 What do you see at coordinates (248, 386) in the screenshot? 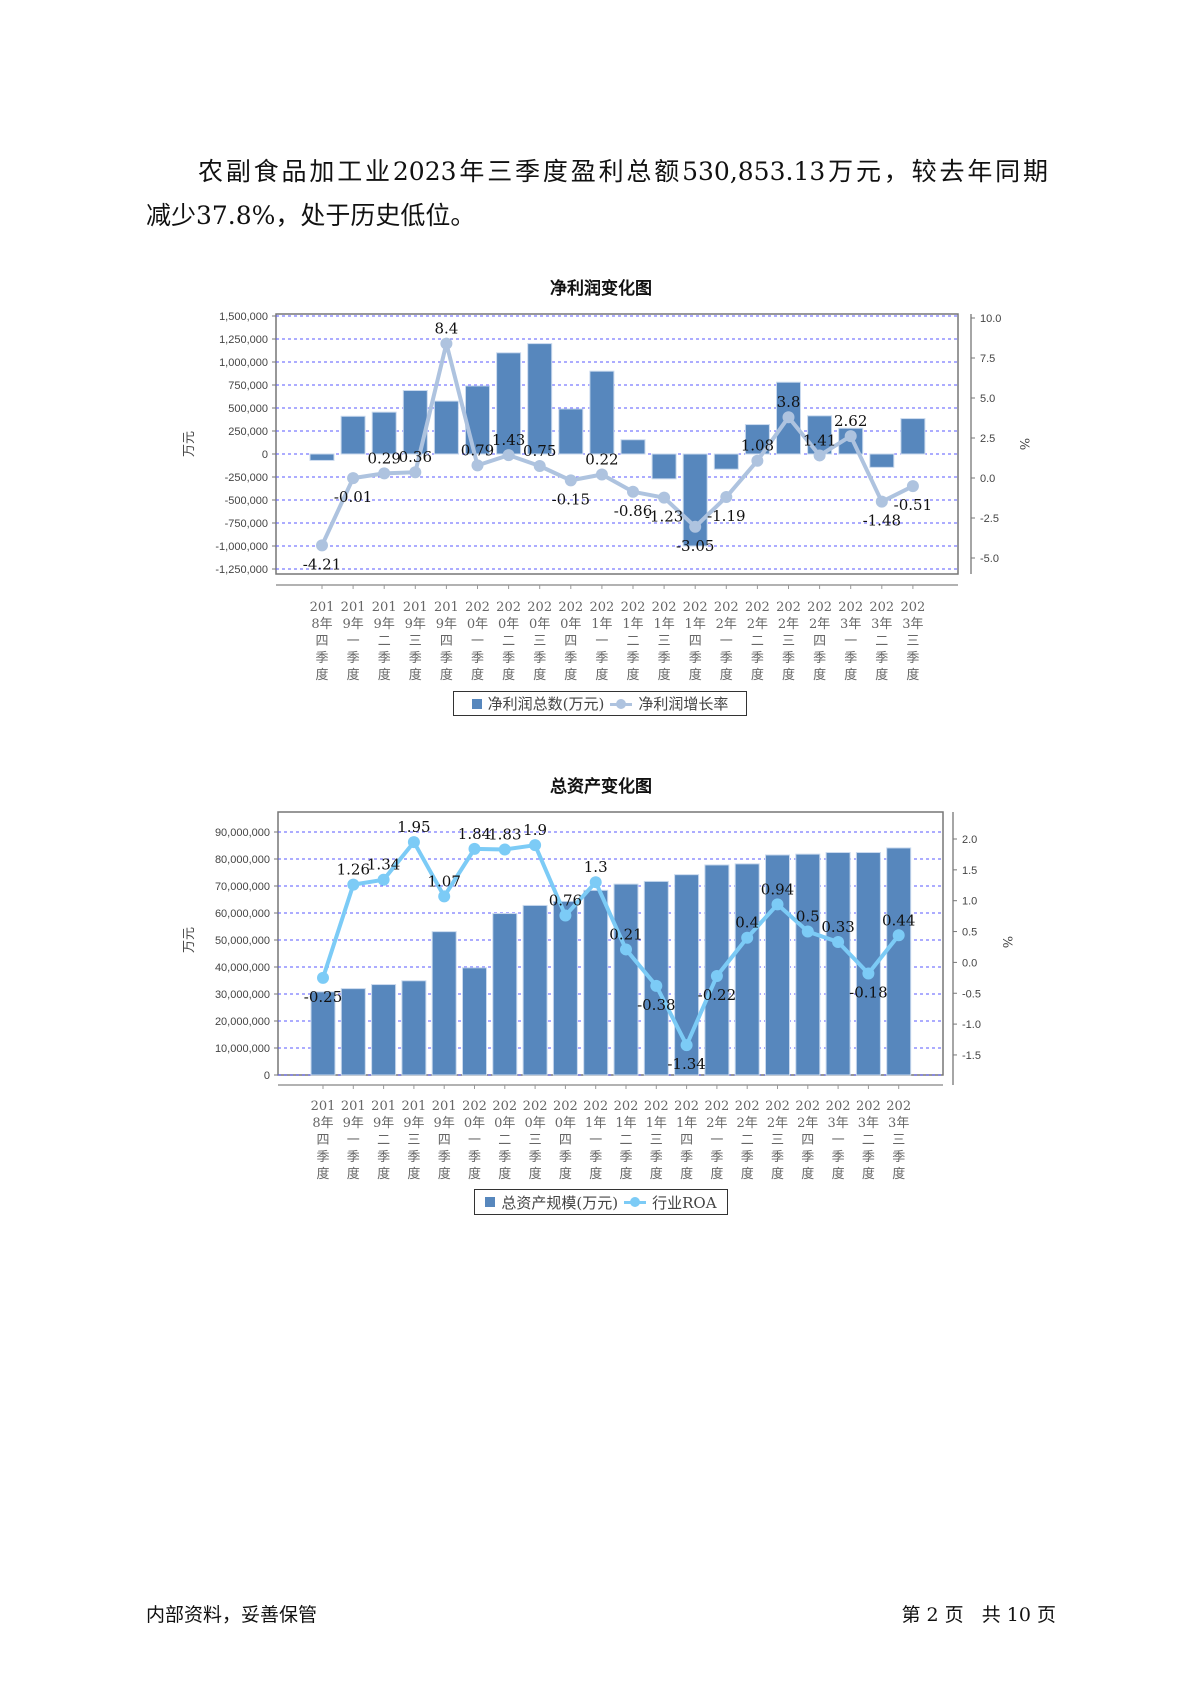
I see `y-tick-label: 750,000` at bounding box center [248, 386].